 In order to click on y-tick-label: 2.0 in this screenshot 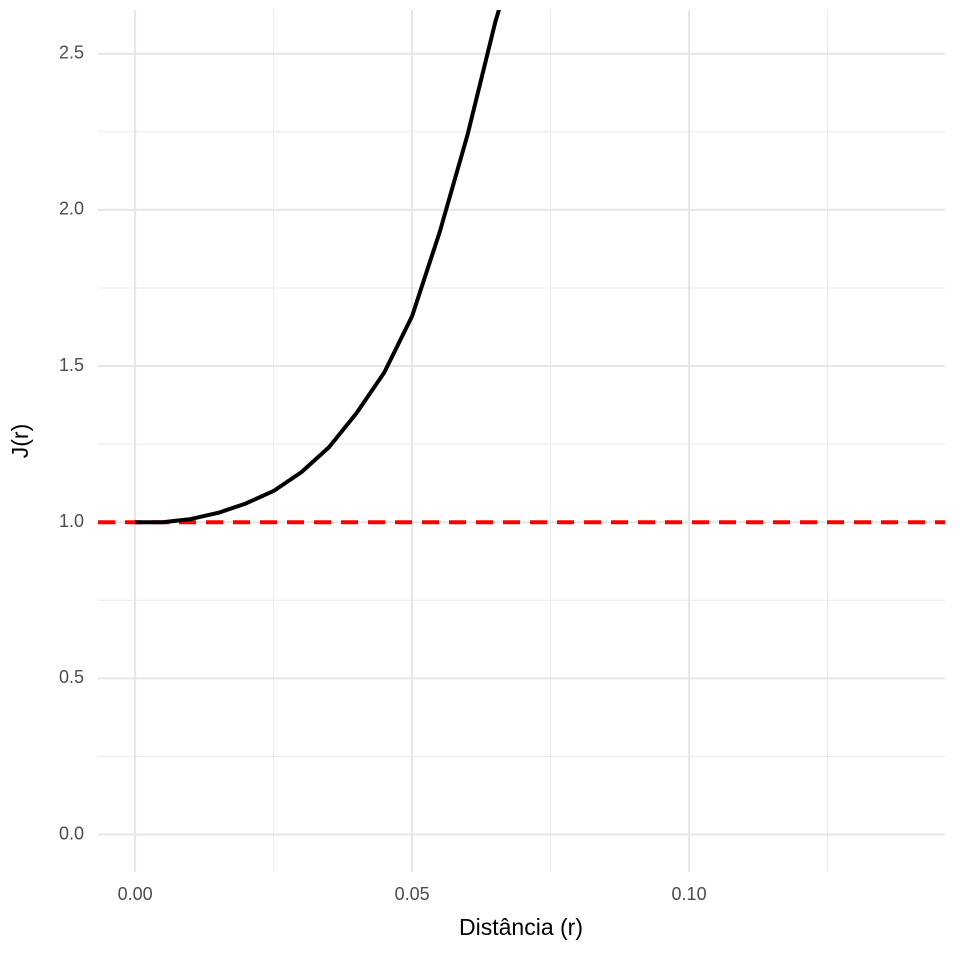, I will do `click(71, 209)`.